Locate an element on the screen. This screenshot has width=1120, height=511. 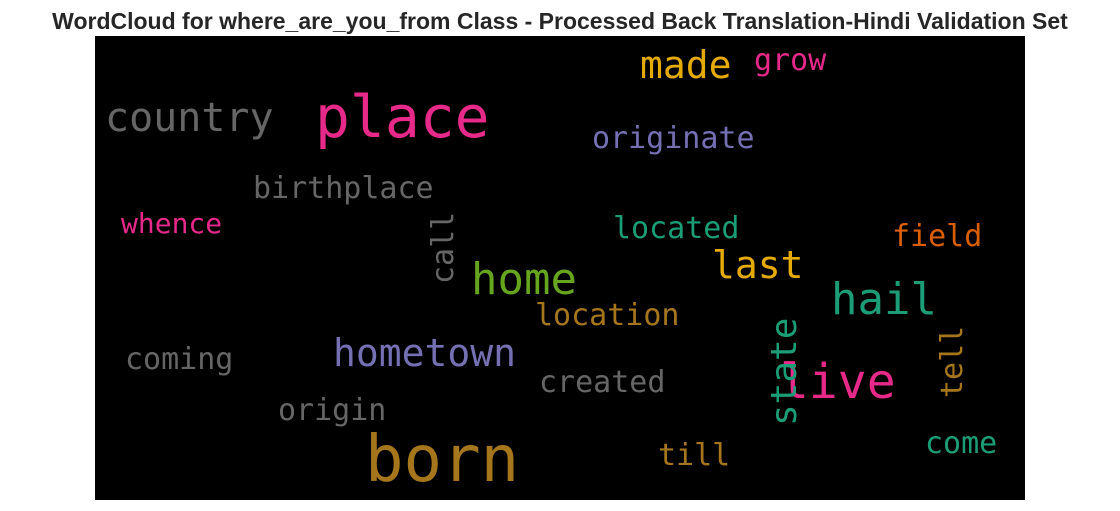
word-origin: origin is located at coordinates (332, 411).